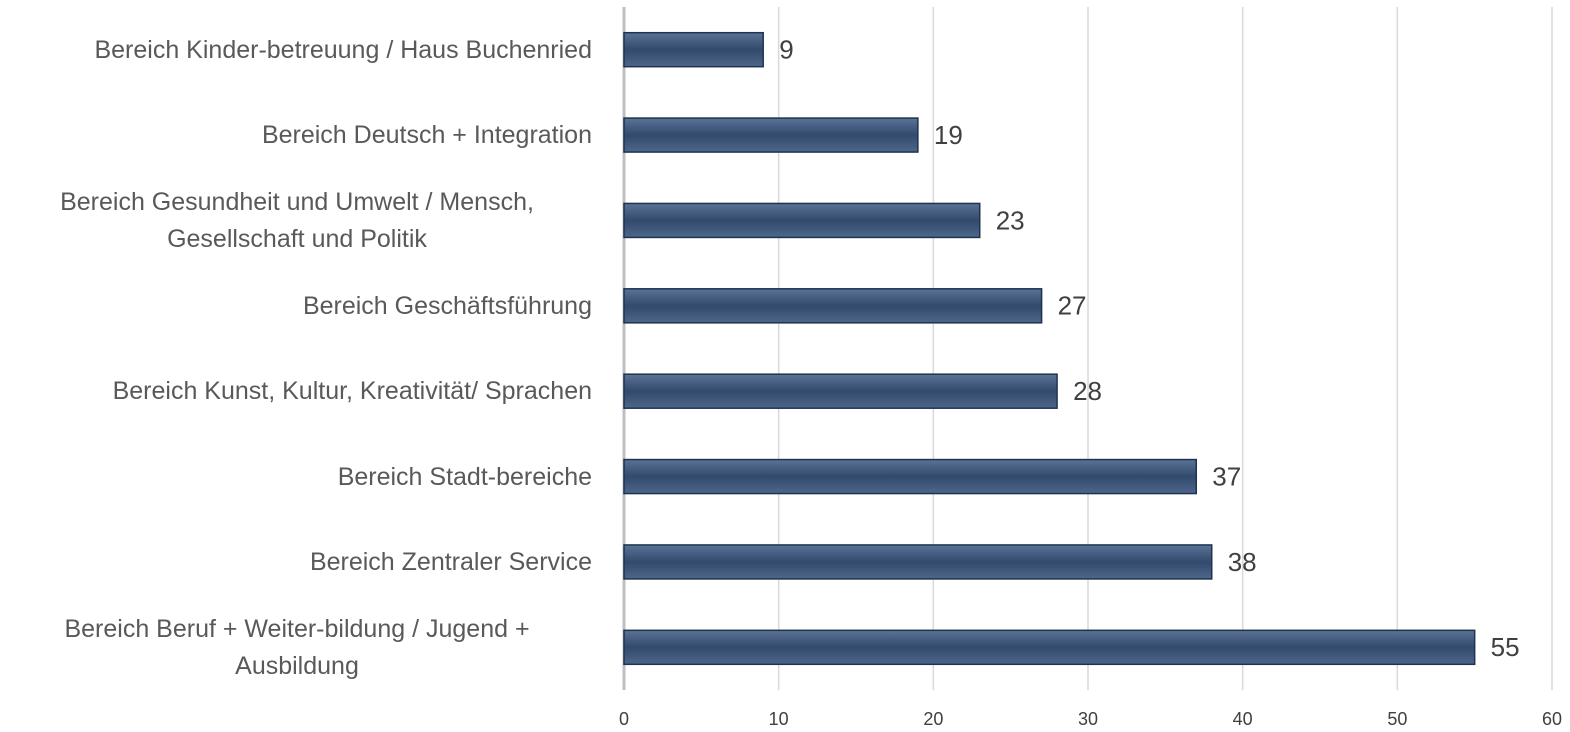 Image resolution: width=1570 pixels, height=732 pixels. I want to click on data-label: 37, so click(1226, 476).